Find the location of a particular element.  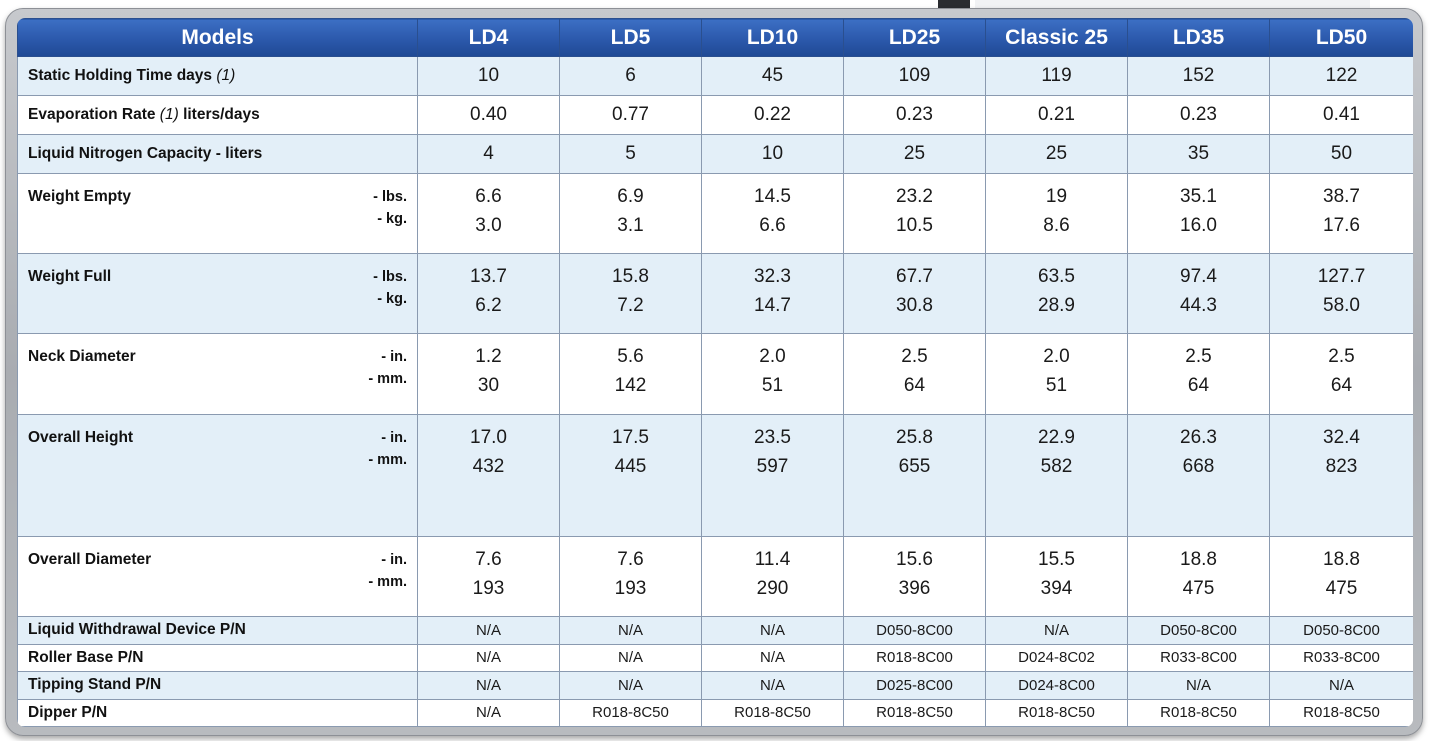

table-cell: 32.3 14.7 is located at coordinates (772, 294).